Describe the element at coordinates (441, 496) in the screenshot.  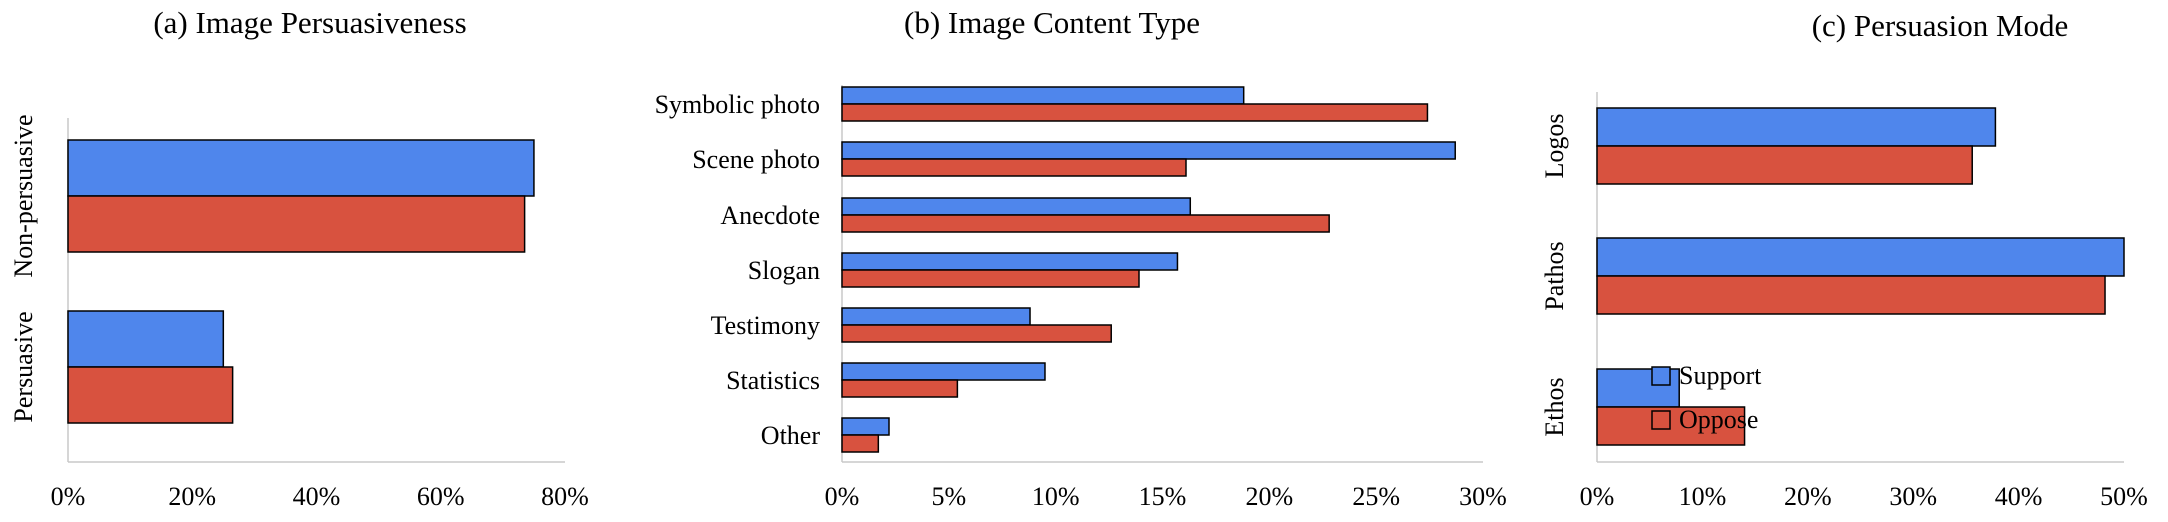
I see `x-tick-label: 60%` at that location.